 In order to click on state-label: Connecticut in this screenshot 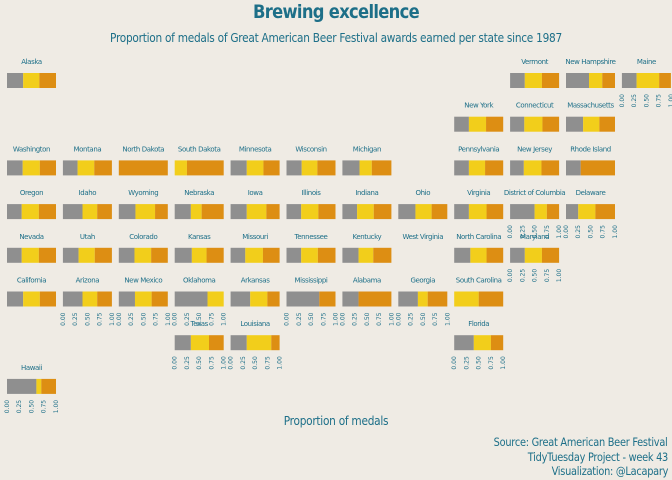, I will do `click(535, 106)`.